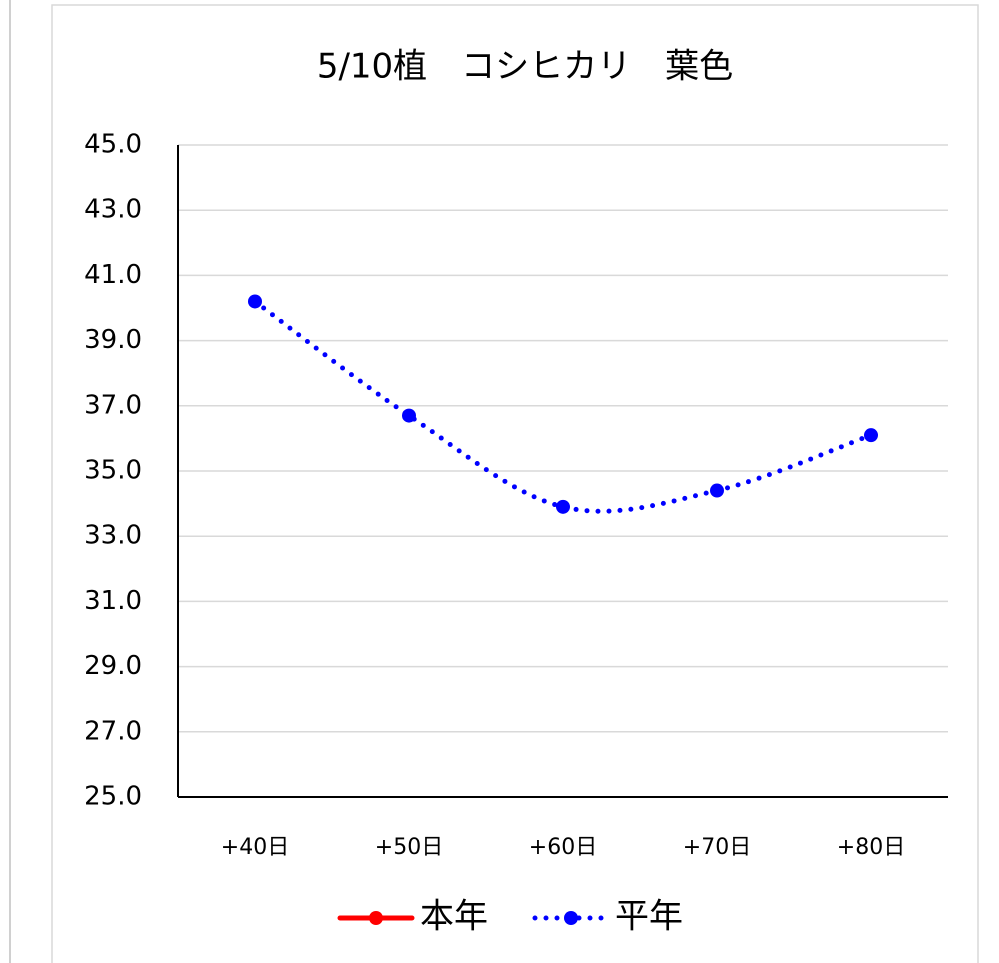  I want to click on y-tick-label: 41.0, so click(113, 275).